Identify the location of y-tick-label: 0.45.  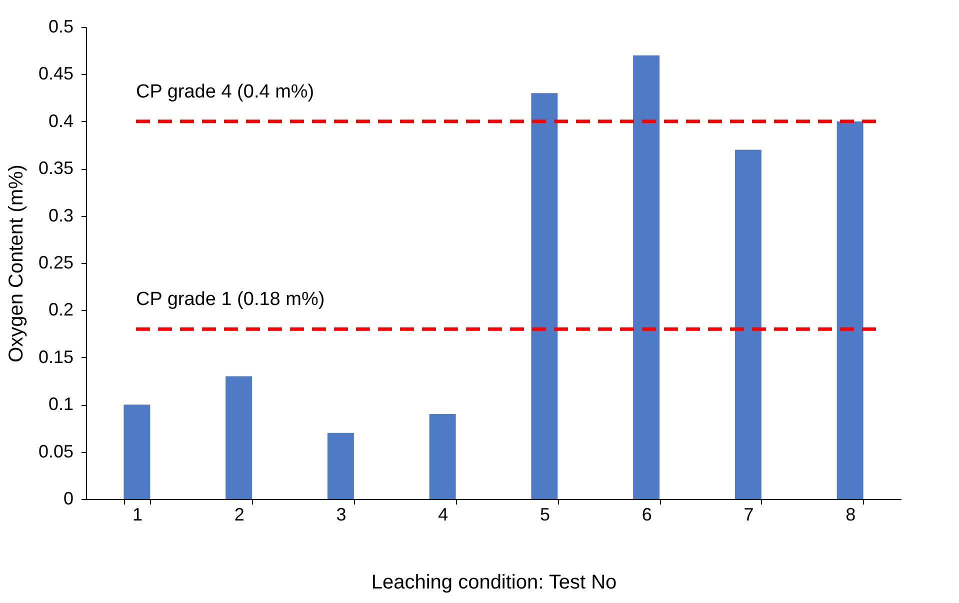
(56, 74).